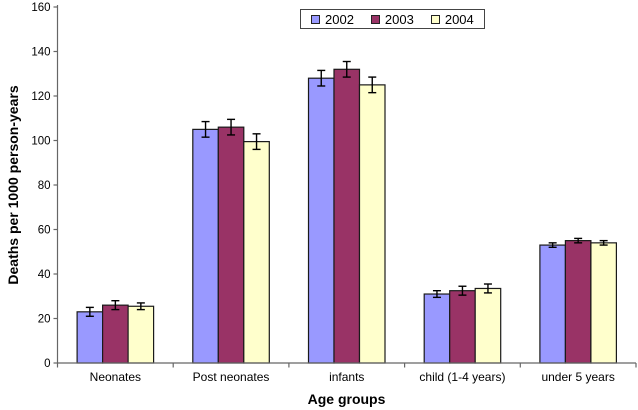 The image size is (638, 410). Describe the element at coordinates (346, 399) in the screenshot. I see `x-axis-title: Age groups` at that location.